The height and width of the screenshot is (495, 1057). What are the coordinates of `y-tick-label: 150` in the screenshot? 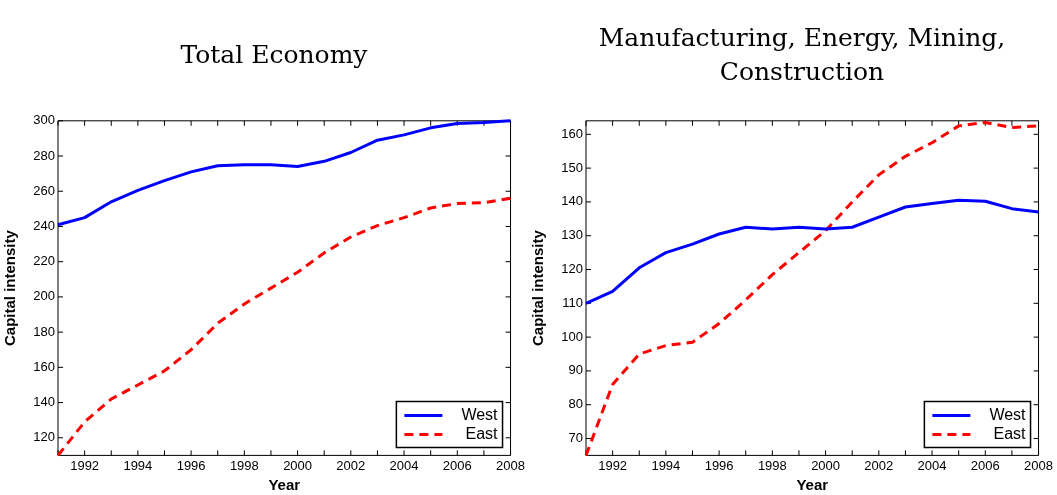 It's located at (572, 167).